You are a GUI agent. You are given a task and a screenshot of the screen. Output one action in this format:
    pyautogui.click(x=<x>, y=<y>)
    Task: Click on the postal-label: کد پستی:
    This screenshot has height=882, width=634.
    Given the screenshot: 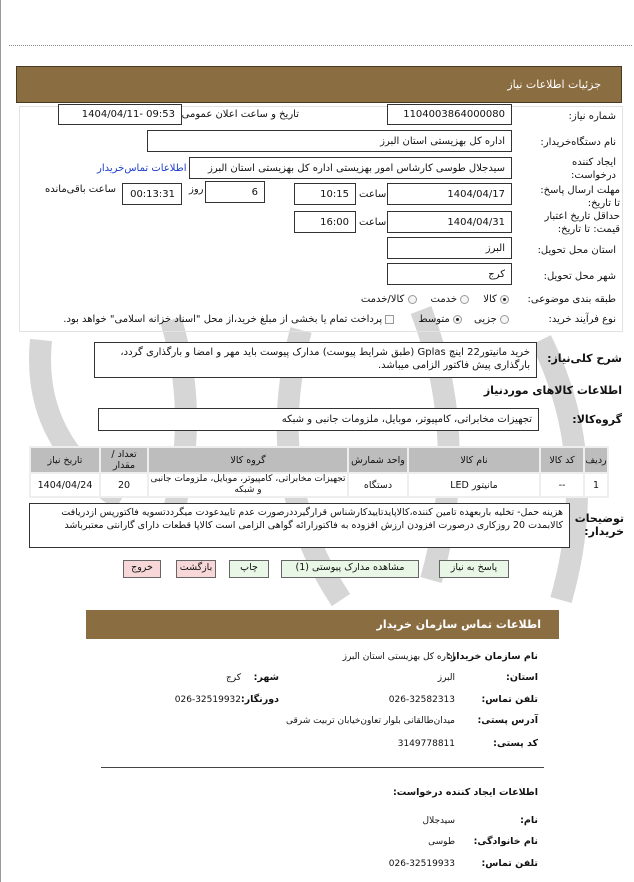 What is the action you would take?
    pyautogui.click(x=515, y=743)
    